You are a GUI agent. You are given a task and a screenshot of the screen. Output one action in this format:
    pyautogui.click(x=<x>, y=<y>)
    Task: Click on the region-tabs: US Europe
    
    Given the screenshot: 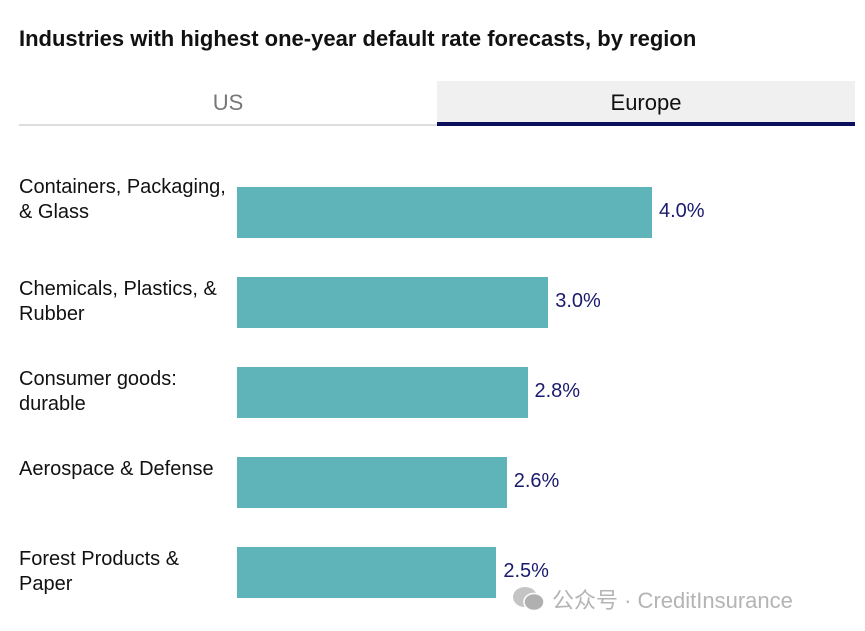 What is the action you would take?
    pyautogui.click(x=437, y=103)
    